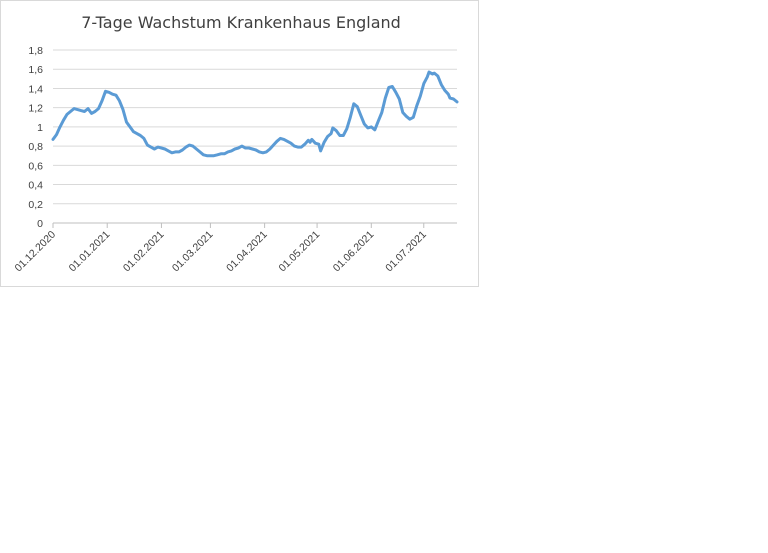 This screenshot has height=553, width=768. I want to click on x-tick-label: 01.05.2021, so click(300, 252).